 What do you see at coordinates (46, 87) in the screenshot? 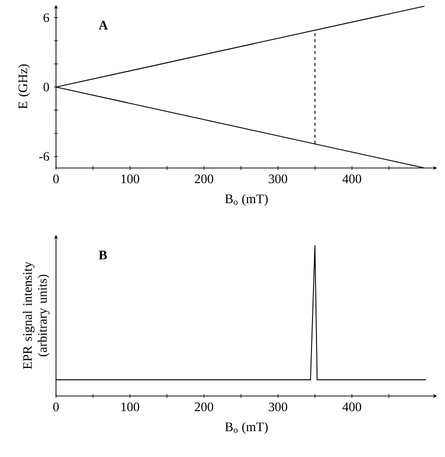
I see `y-tick-label: 0` at bounding box center [46, 87].